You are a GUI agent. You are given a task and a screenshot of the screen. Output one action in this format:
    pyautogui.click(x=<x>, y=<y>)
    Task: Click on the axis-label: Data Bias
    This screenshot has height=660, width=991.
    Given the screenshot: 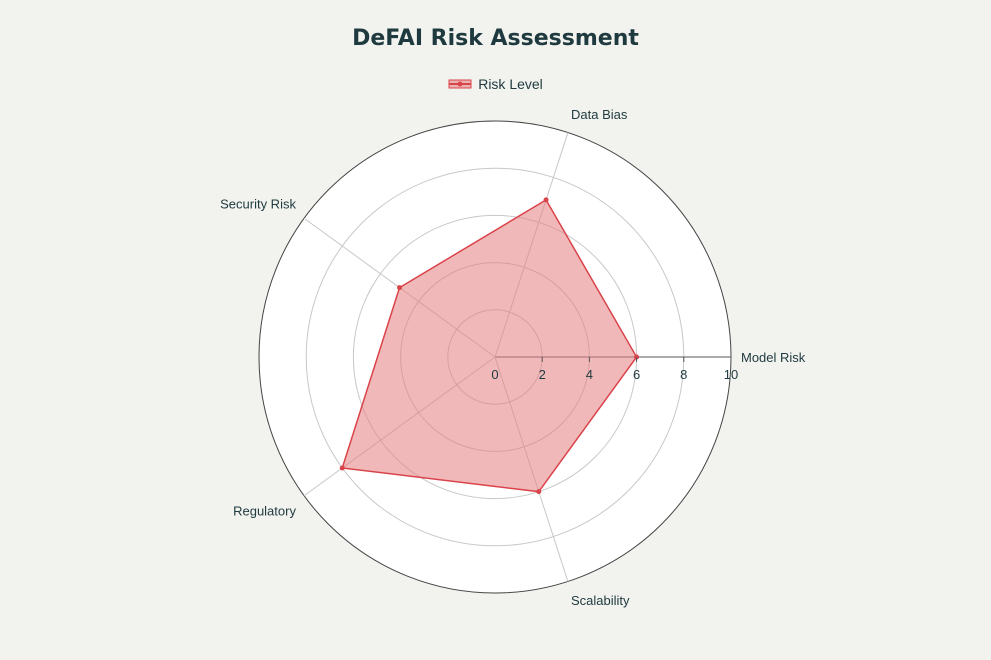 What is the action you would take?
    pyautogui.click(x=599, y=114)
    